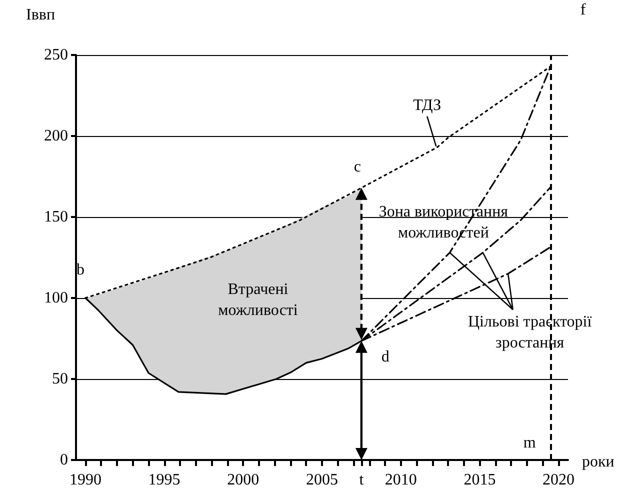 The height and width of the screenshot is (501, 622). Describe the element at coordinates (164, 480) in the screenshot. I see `x-tick-label: 1995` at that location.